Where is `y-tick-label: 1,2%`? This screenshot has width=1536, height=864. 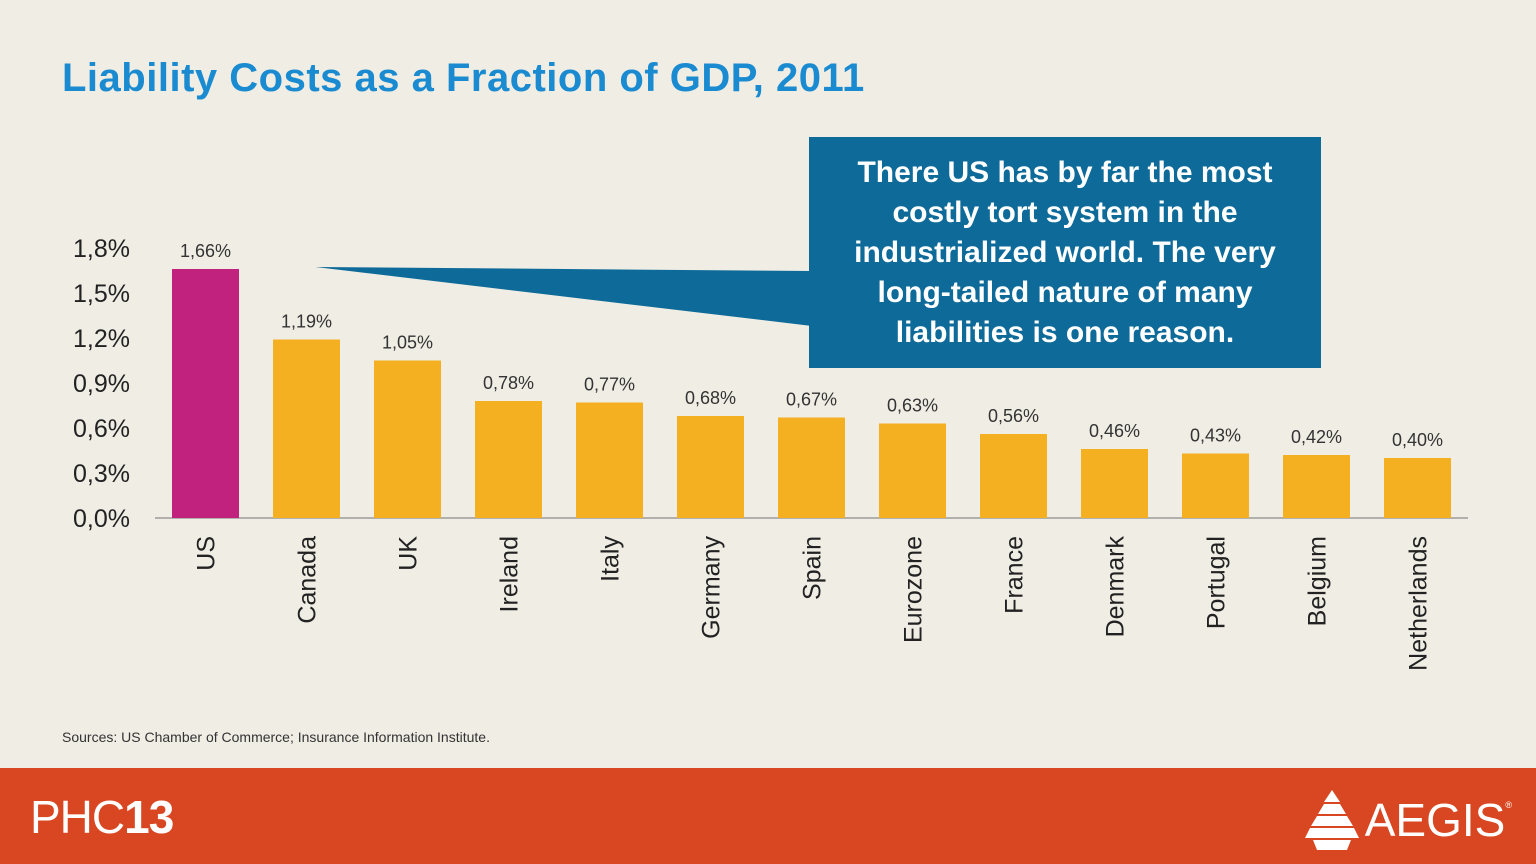 y-tick-label: 1,2% is located at coordinates (101, 339).